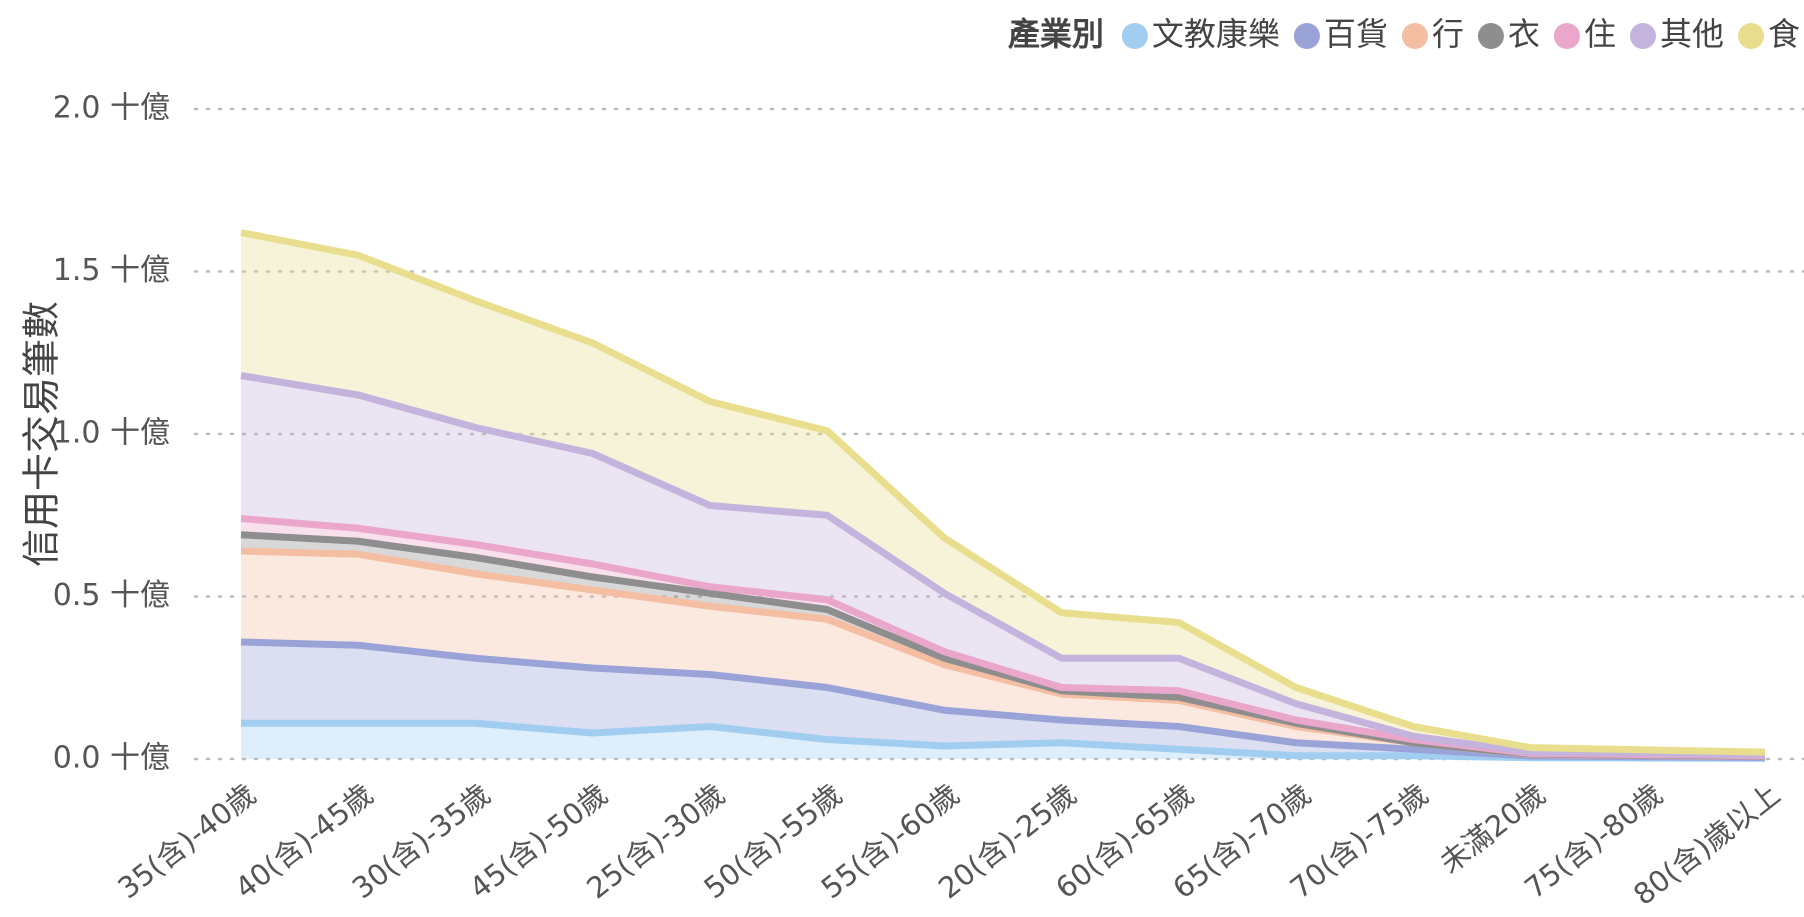 Image resolution: width=1804 pixels, height=917 pixels. I want to click on legend-label: 住, so click(1600, 34).